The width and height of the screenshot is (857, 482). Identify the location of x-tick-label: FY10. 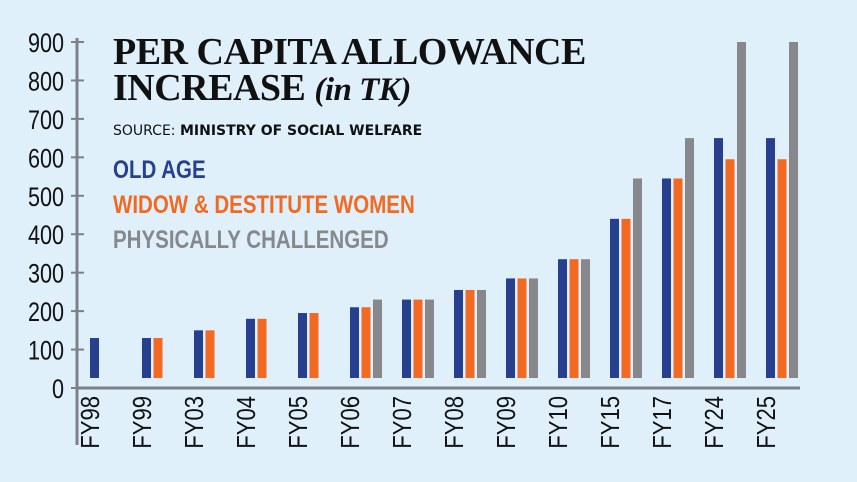
(558, 422).